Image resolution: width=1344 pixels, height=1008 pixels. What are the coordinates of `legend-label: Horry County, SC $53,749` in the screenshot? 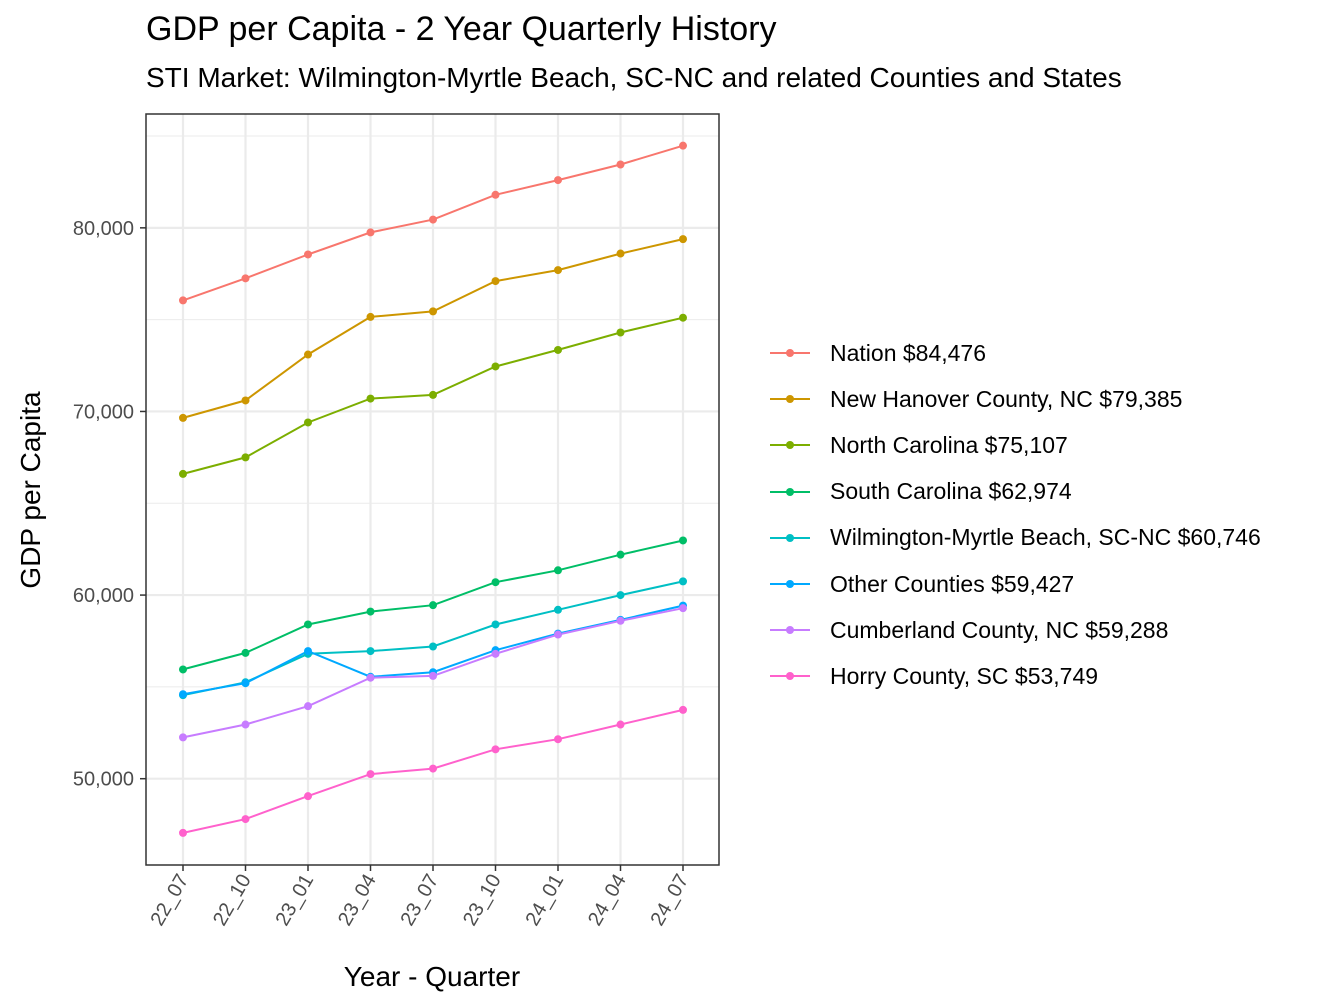 It's located at (964, 675).